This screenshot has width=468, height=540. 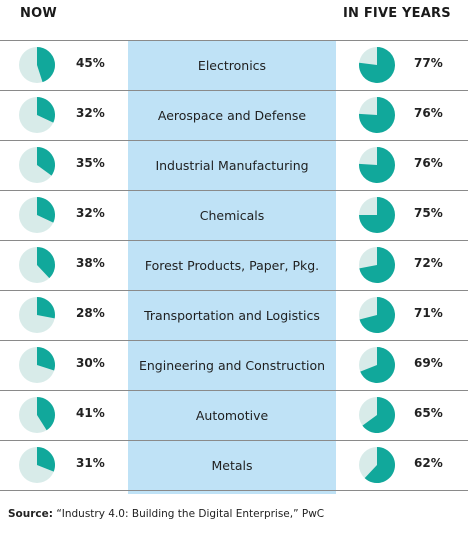 I want to click on industry-row: 31% Metals 62%, so click(x=234, y=465).